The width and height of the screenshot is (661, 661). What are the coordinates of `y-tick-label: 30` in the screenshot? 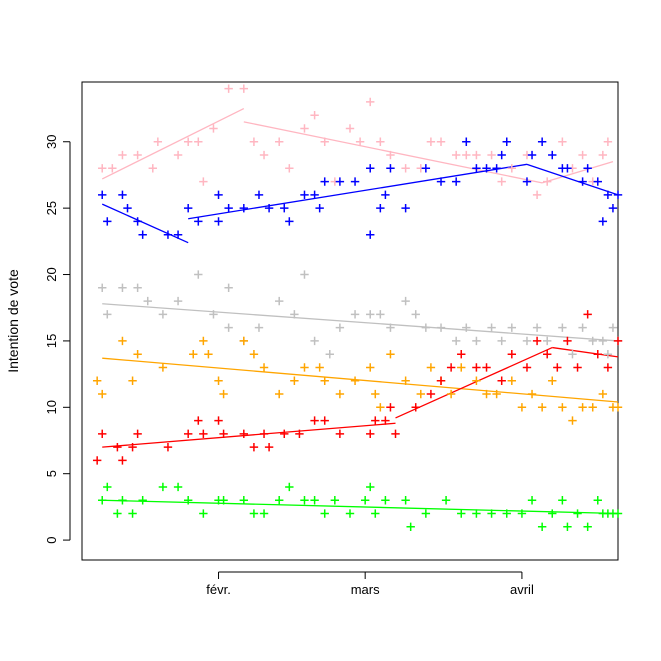 It's located at (51, 142).